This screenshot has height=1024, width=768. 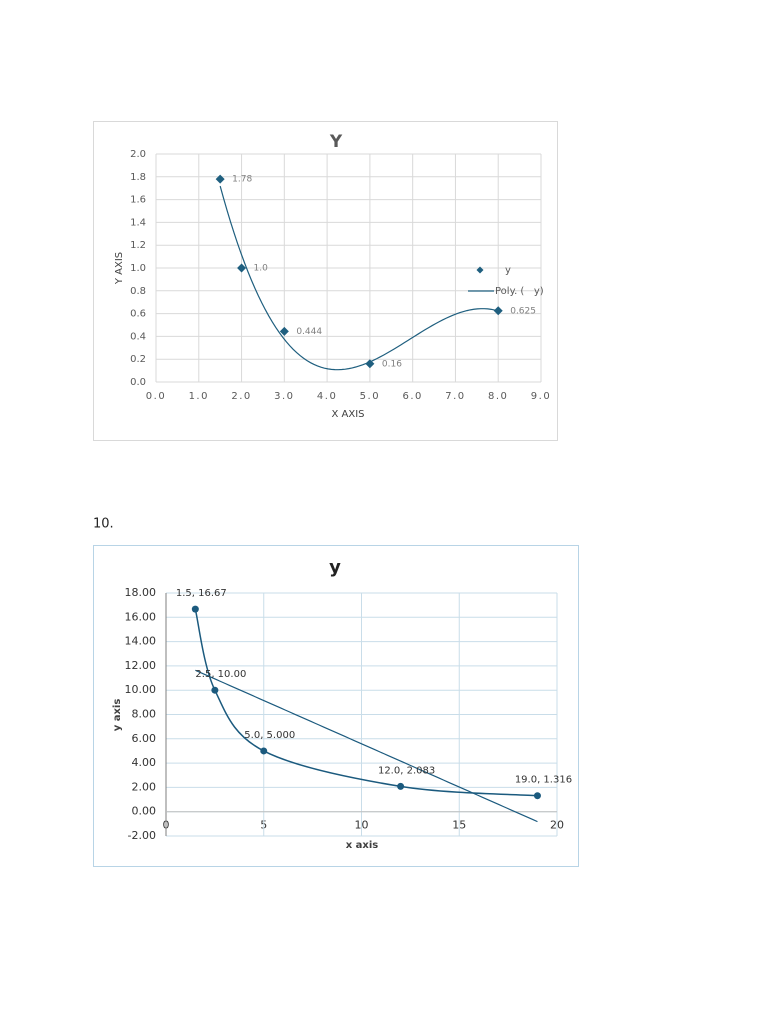 I want to click on y-tick-label: 1.4, so click(x=138, y=222).